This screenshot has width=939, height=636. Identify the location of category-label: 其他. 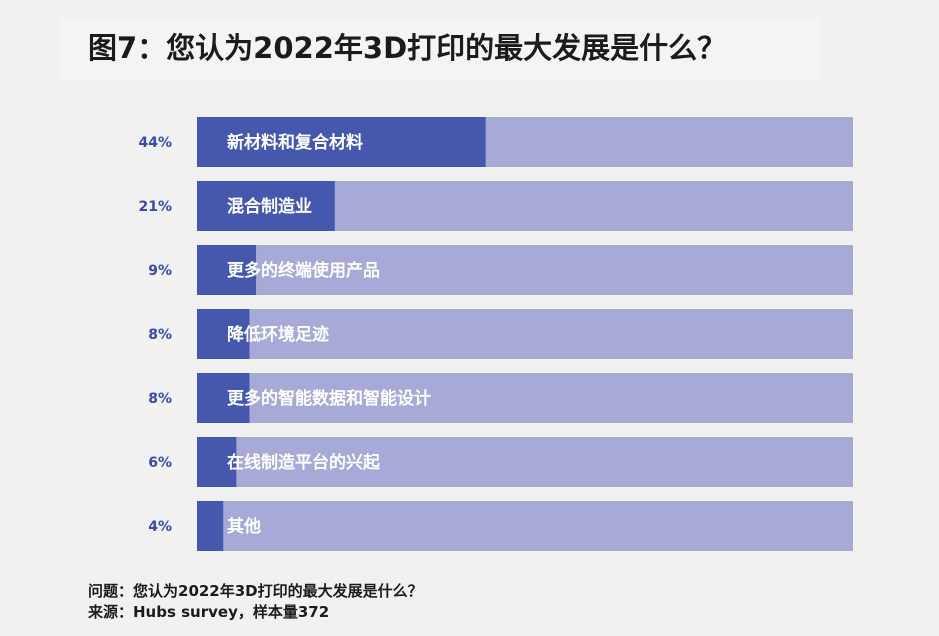
(244, 526).